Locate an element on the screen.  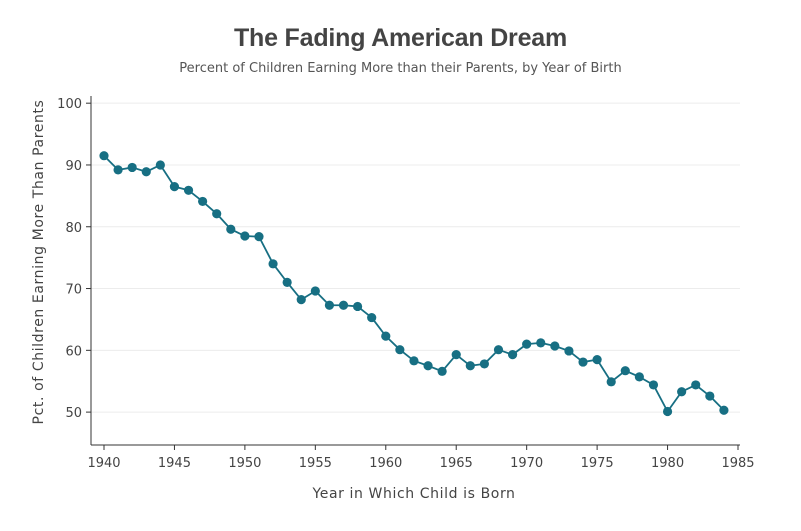
x-tick-label-1955: 1955 is located at coordinates (315, 463).